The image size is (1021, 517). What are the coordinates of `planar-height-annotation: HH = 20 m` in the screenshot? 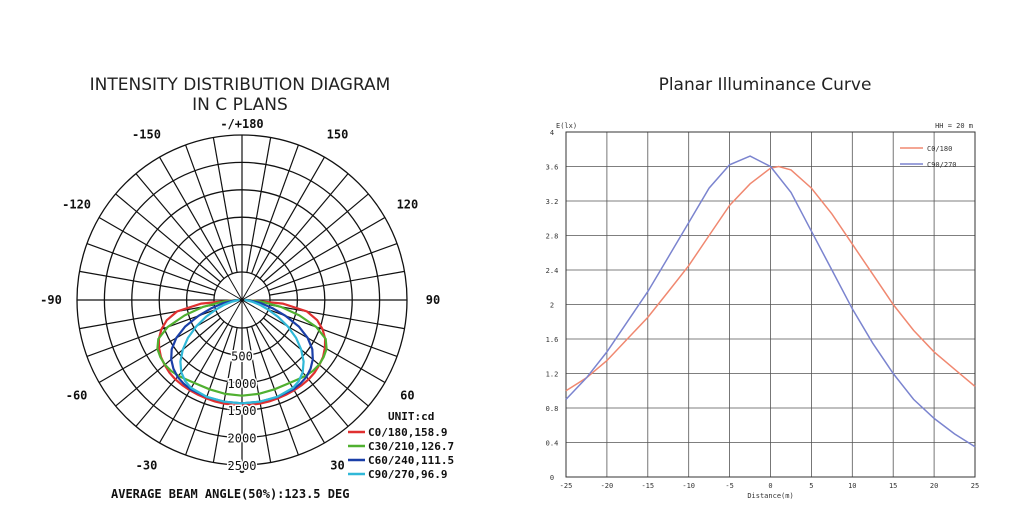 It's located at (954, 126).